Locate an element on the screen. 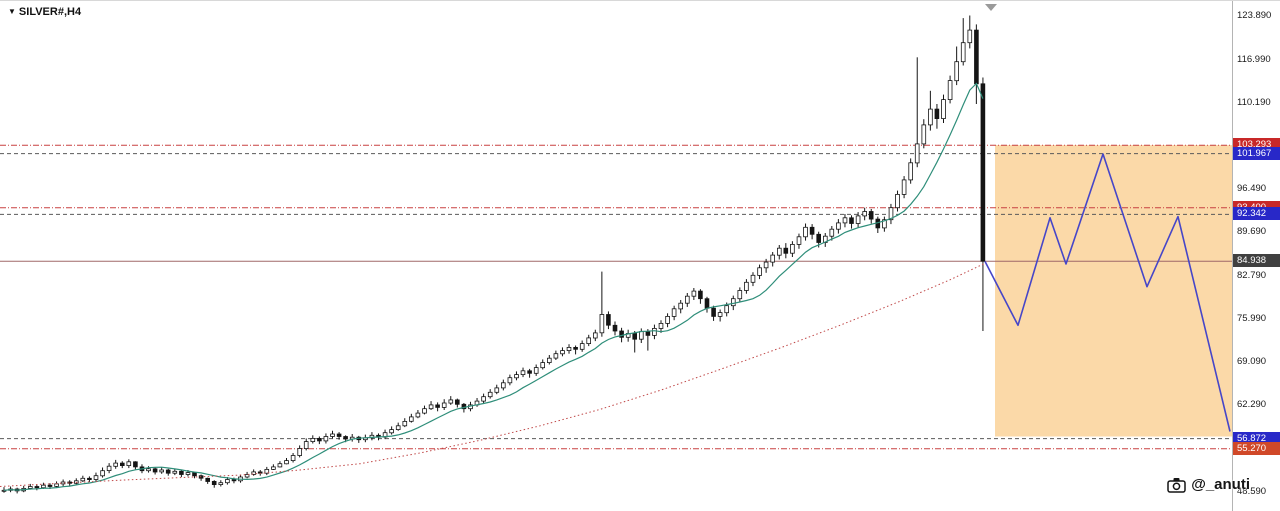 The width and height of the screenshot is (1280, 511). symbol-label: ▼ SILVER#,H4 is located at coordinates (44, 12).